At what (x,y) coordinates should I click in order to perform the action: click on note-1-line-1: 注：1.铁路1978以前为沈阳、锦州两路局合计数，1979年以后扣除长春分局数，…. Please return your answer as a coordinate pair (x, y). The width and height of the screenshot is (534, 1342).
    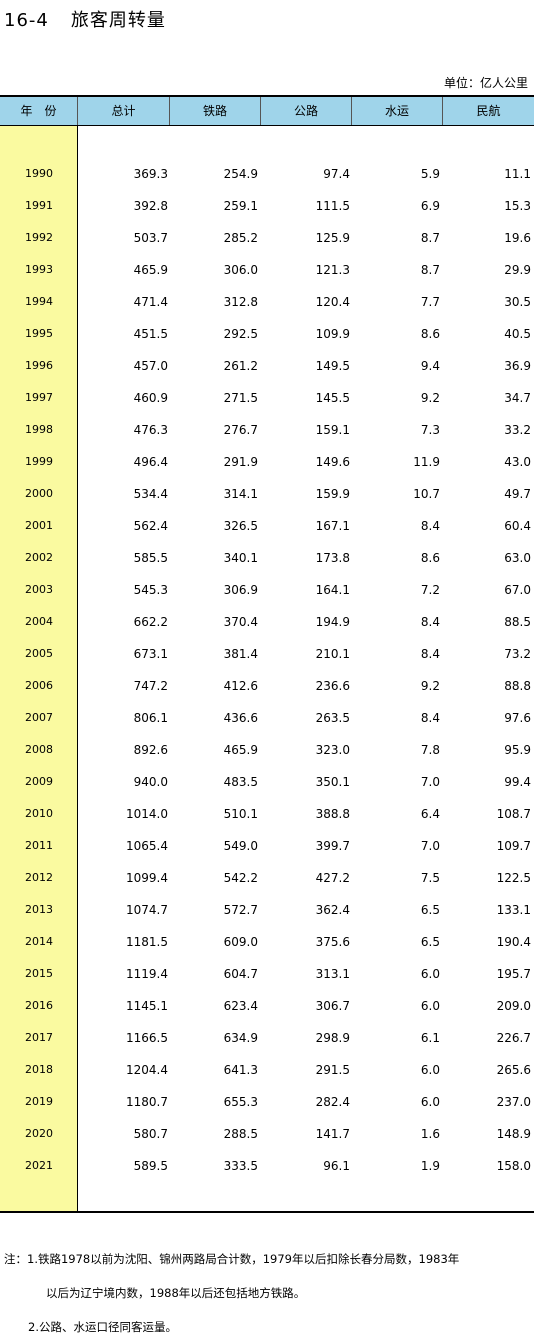
    Looking at the image, I should click on (232, 1259).